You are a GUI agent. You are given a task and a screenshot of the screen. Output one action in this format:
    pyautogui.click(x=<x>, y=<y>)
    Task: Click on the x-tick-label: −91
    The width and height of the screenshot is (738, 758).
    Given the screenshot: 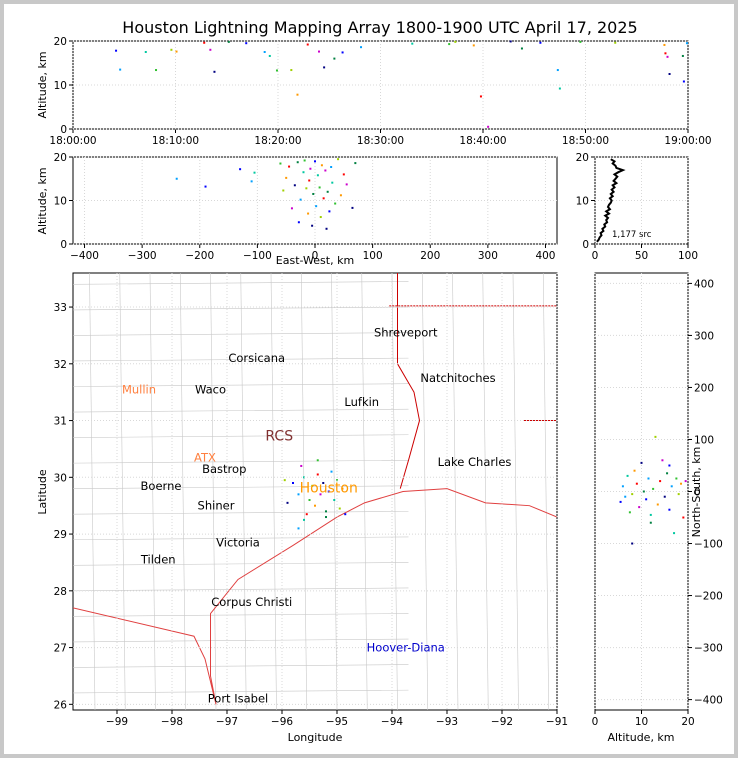 What is the action you would take?
    pyautogui.click(x=557, y=722)
    